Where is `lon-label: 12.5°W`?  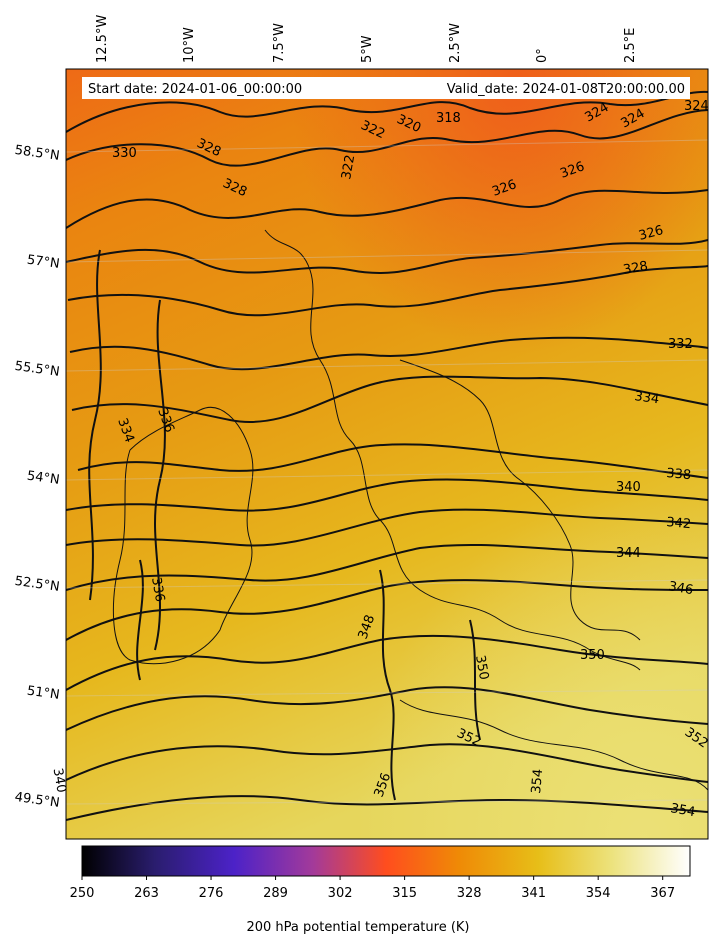
lon-label: 12.5°W is located at coordinates (102, 39).